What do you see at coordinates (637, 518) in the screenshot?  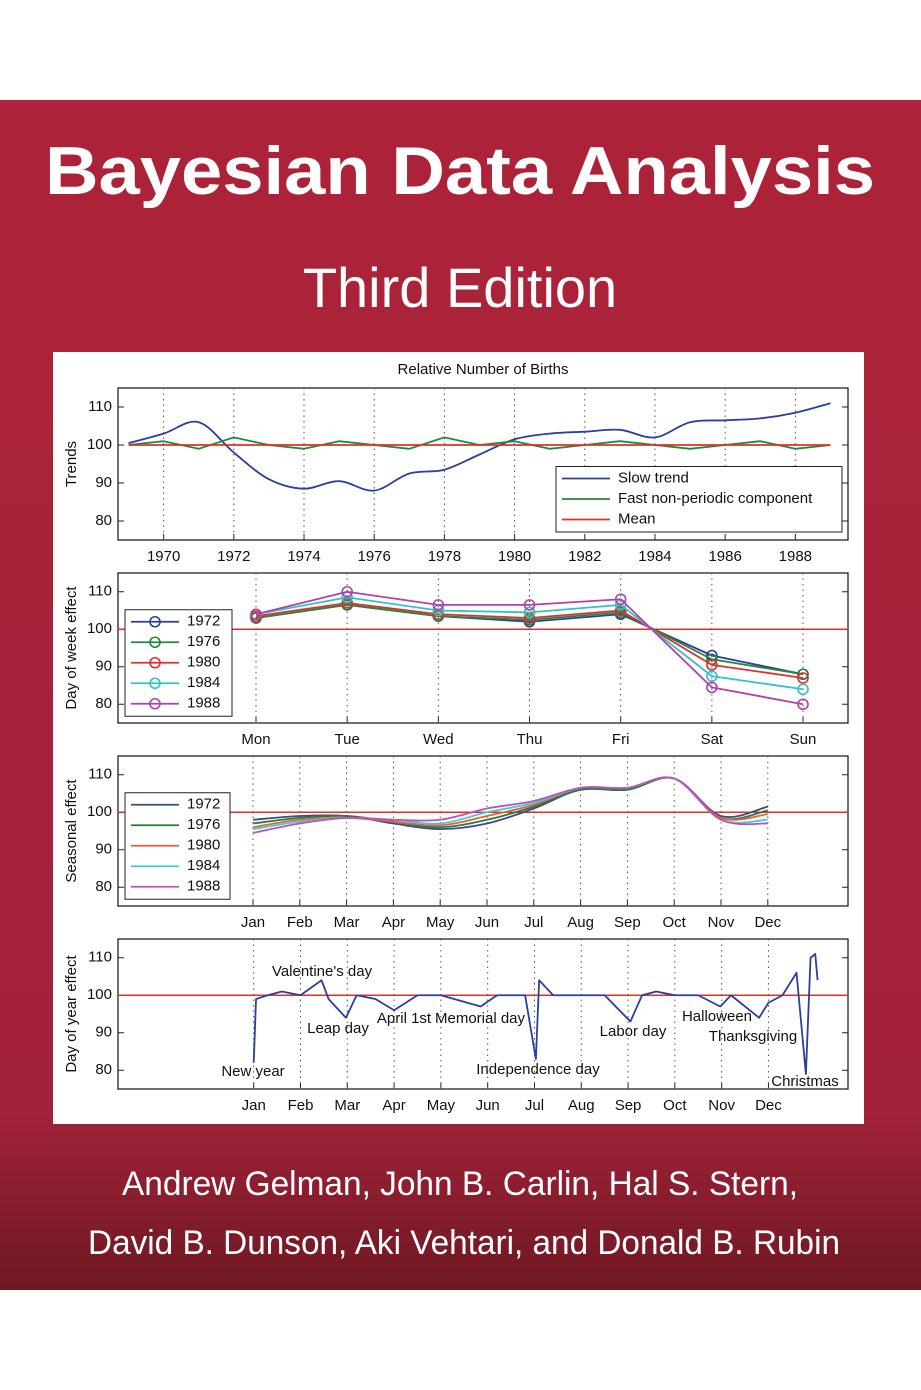 I see `legend-label: Mean` at bounding box center [637, 518].